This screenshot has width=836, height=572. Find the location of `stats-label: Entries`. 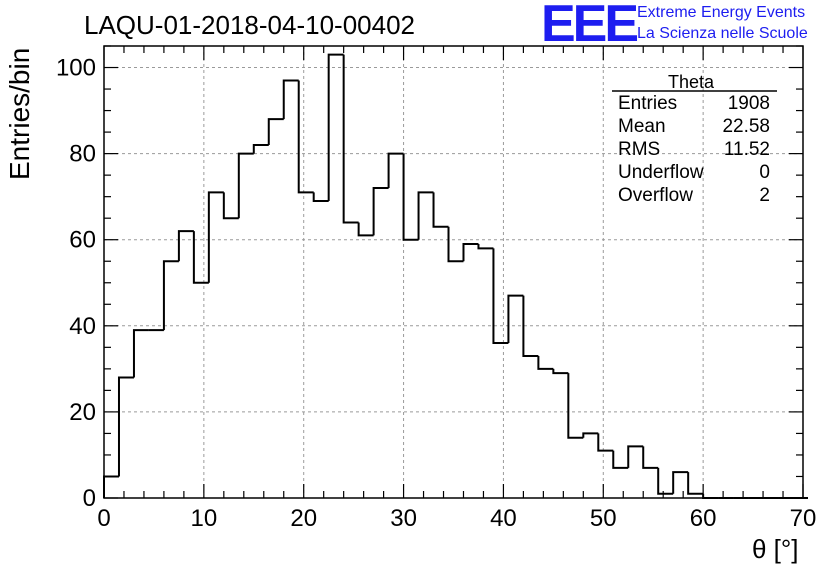

stats-label: Entries is located at coordinates (648, 103).